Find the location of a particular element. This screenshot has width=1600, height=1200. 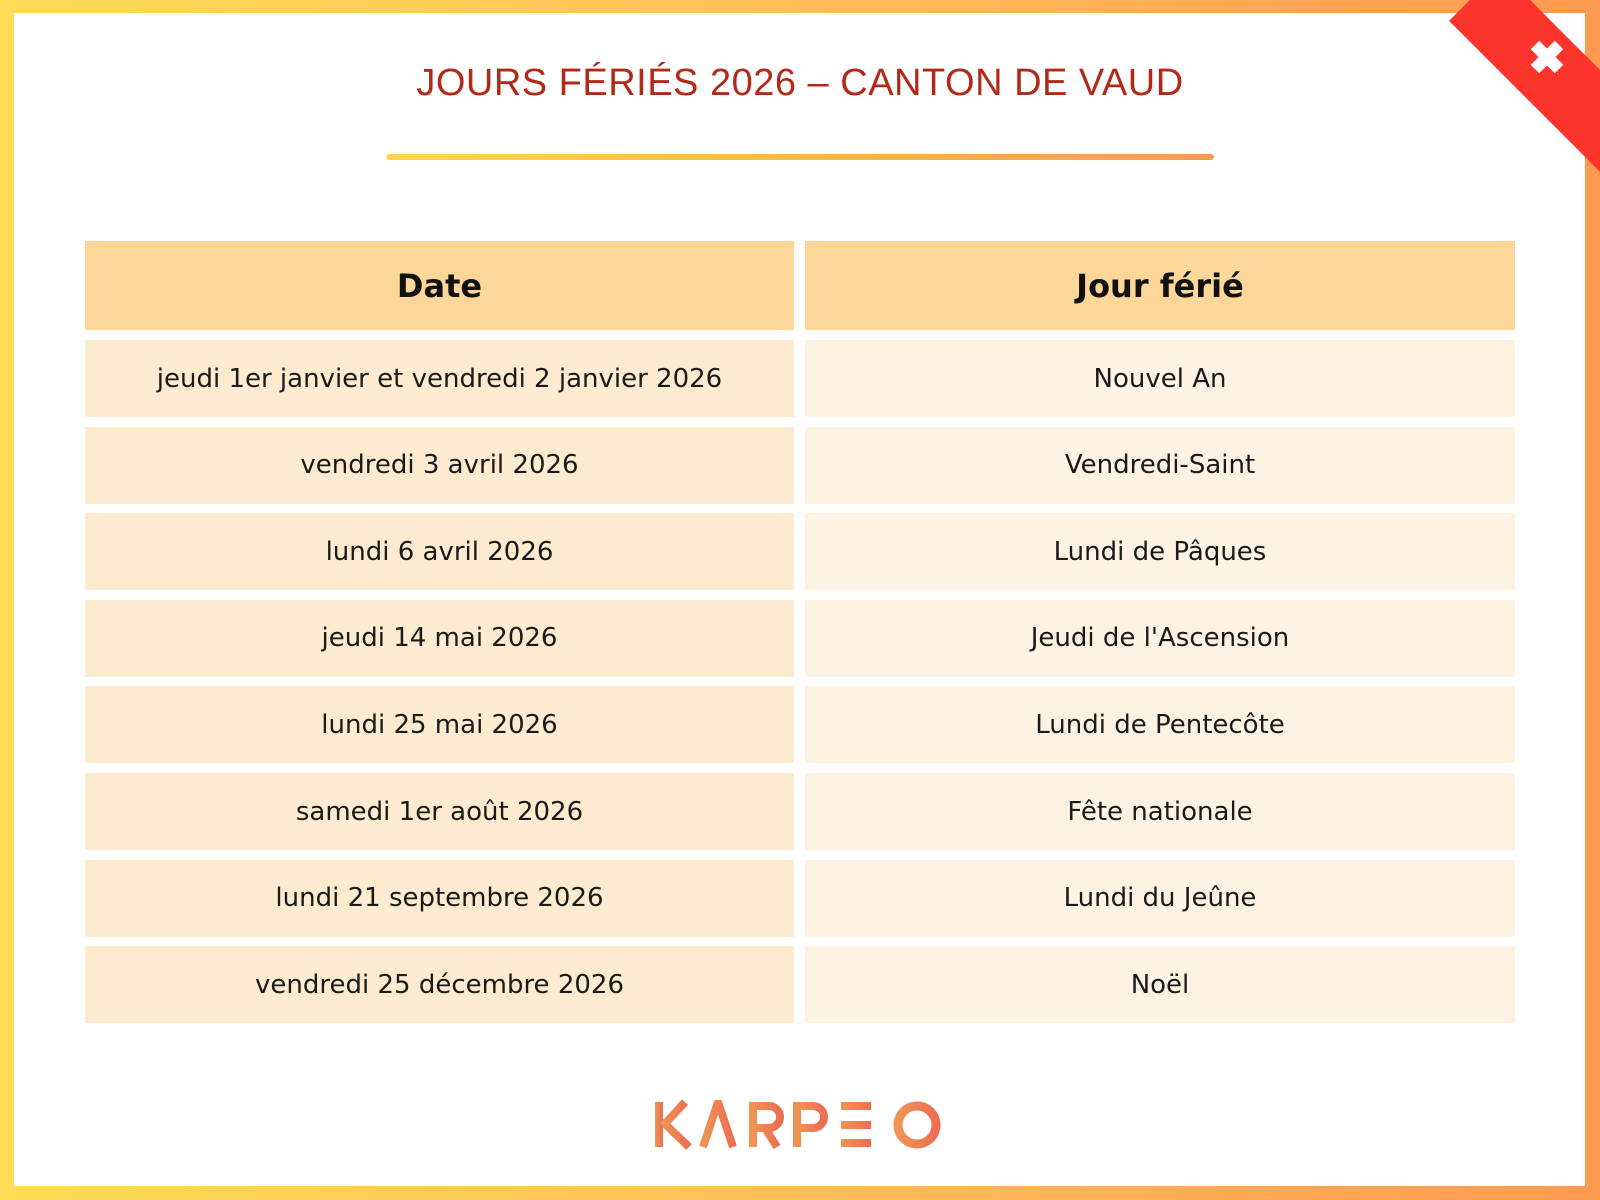

date-cell: samedi 1er août 2026 is located at coordinates (439, 811).